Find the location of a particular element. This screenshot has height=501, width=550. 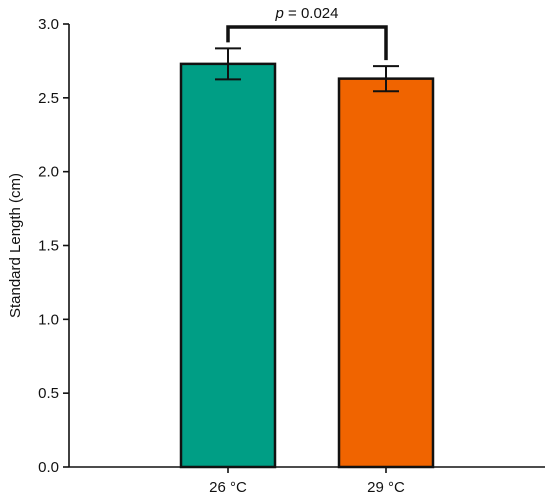

y-tick-label: 1.5 is located at coordinates (48, 246).